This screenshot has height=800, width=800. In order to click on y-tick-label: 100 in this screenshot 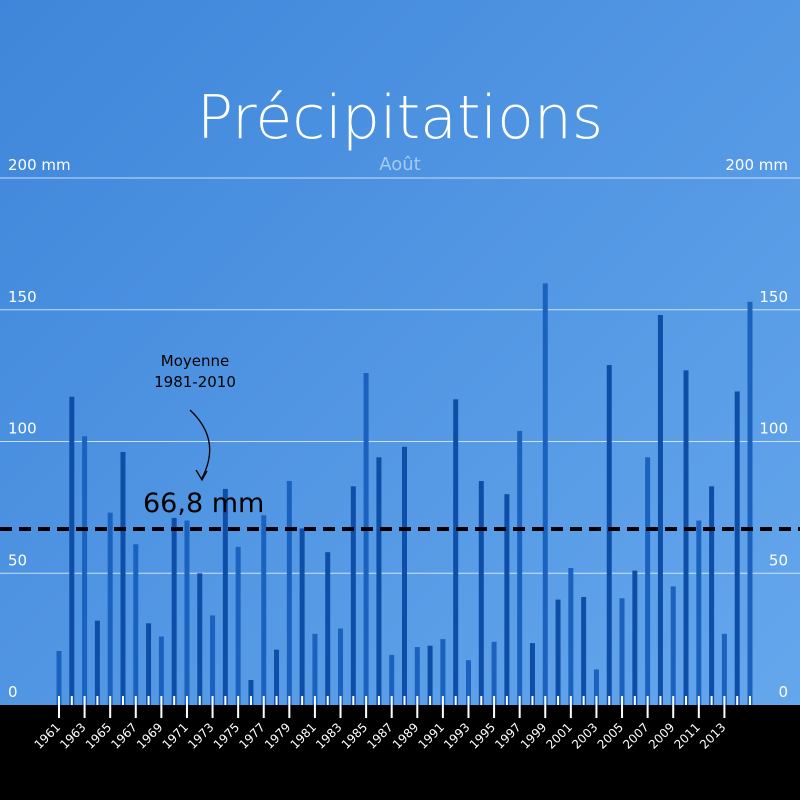, I will do `click(22, 429)`.